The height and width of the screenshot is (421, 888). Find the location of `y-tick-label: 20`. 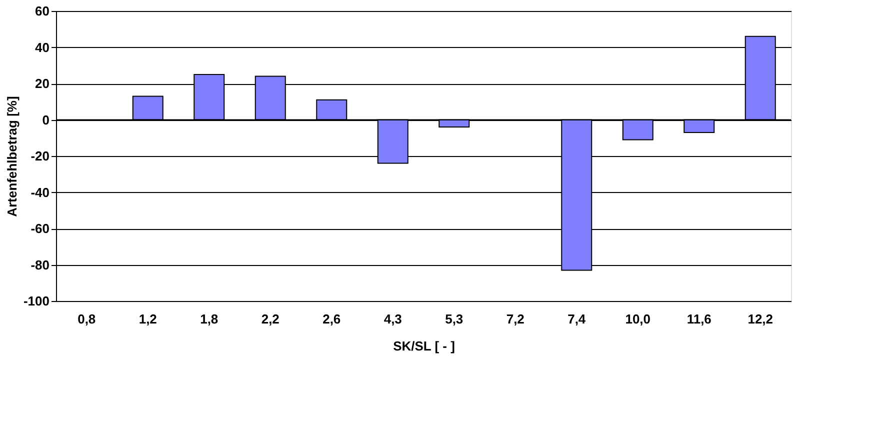

y-tick-label: 20 is located at coordinates (42, 83).